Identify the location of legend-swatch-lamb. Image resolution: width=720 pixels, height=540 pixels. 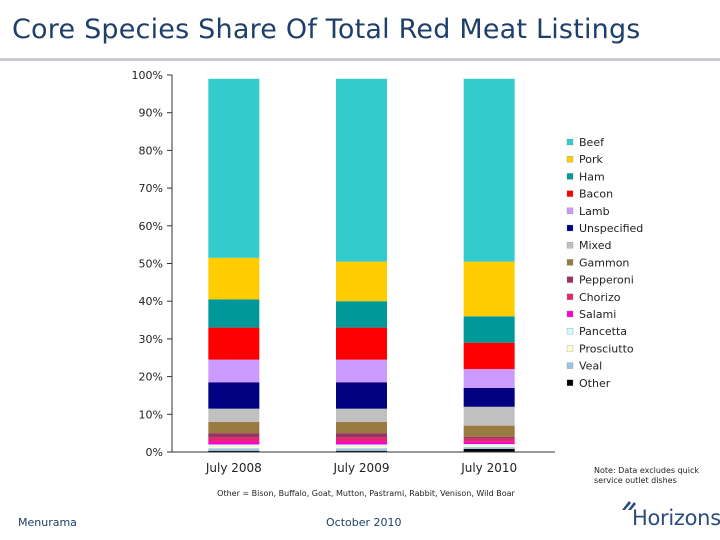
(570, 210).